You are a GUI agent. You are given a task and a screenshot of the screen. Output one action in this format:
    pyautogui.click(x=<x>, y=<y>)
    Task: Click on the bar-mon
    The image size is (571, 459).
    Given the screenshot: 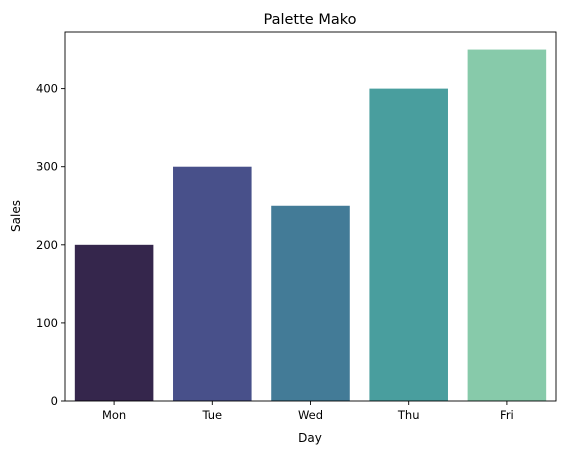 What is the action you would take?
    pyautogui.click(x=114, y=322)
    